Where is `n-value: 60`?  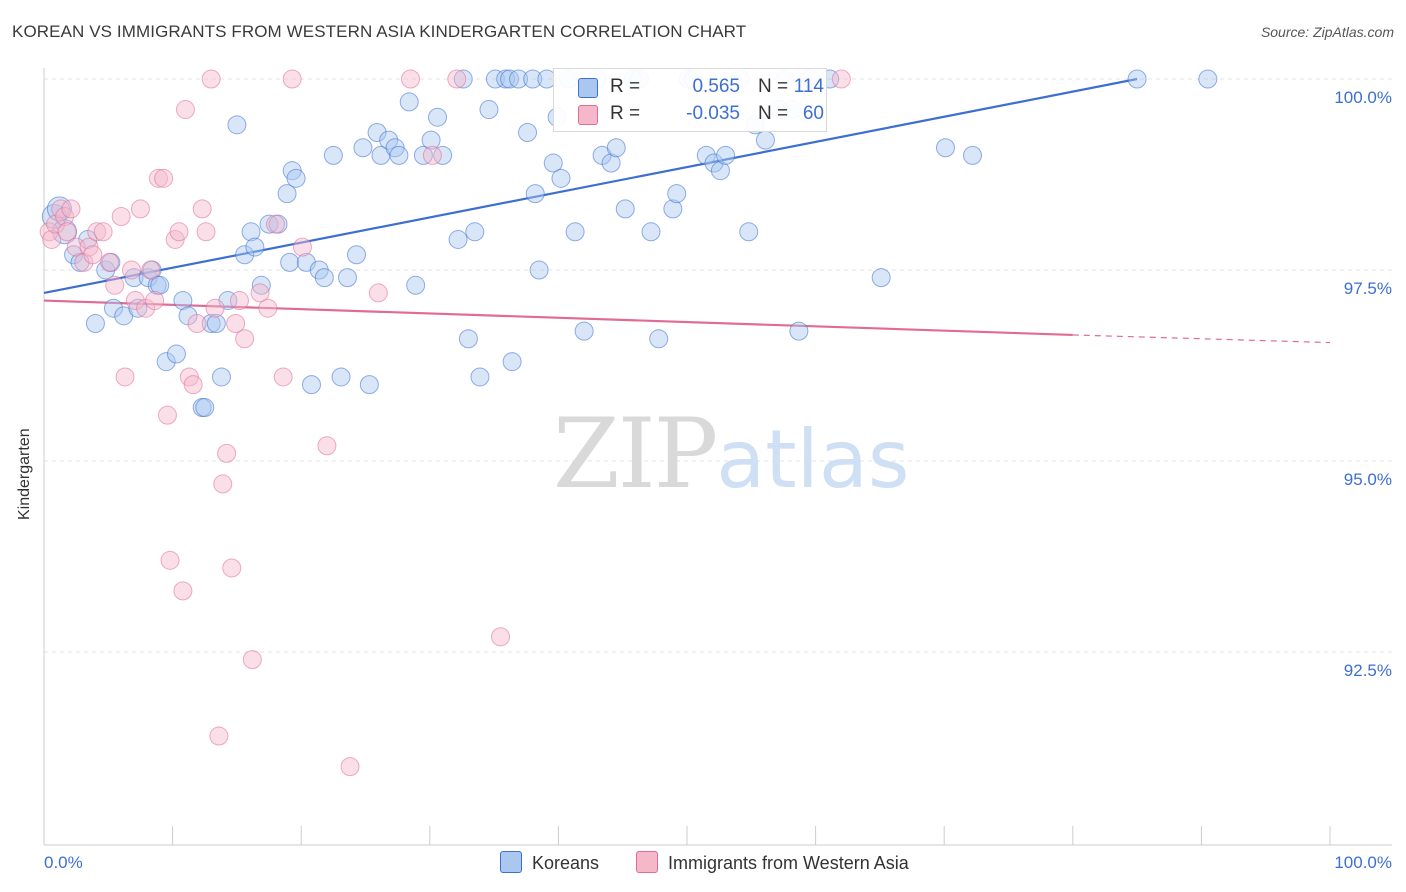 n-value: 60 is located at coordinates (813, 113).